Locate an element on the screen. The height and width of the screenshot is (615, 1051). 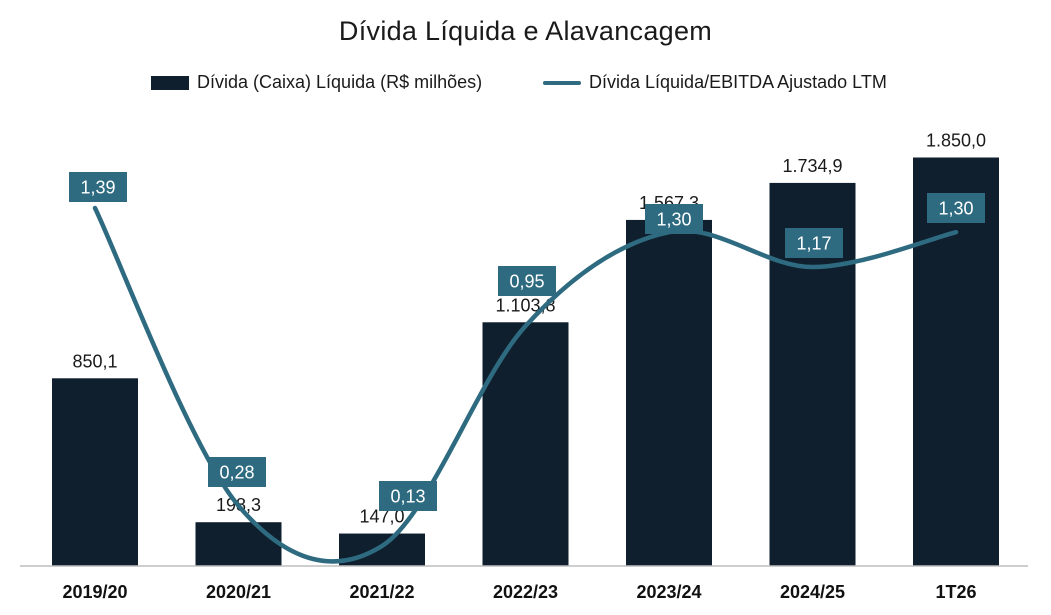
category-label-6: 1T26 is located at coordinates (955, 592).